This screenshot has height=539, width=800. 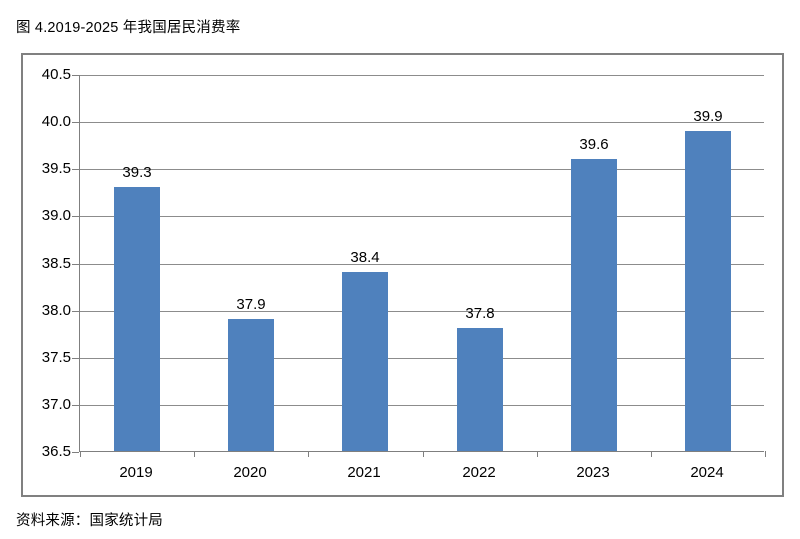 I want to click on y-axis-tick-label: 37.0, so click(x=56, y=404).